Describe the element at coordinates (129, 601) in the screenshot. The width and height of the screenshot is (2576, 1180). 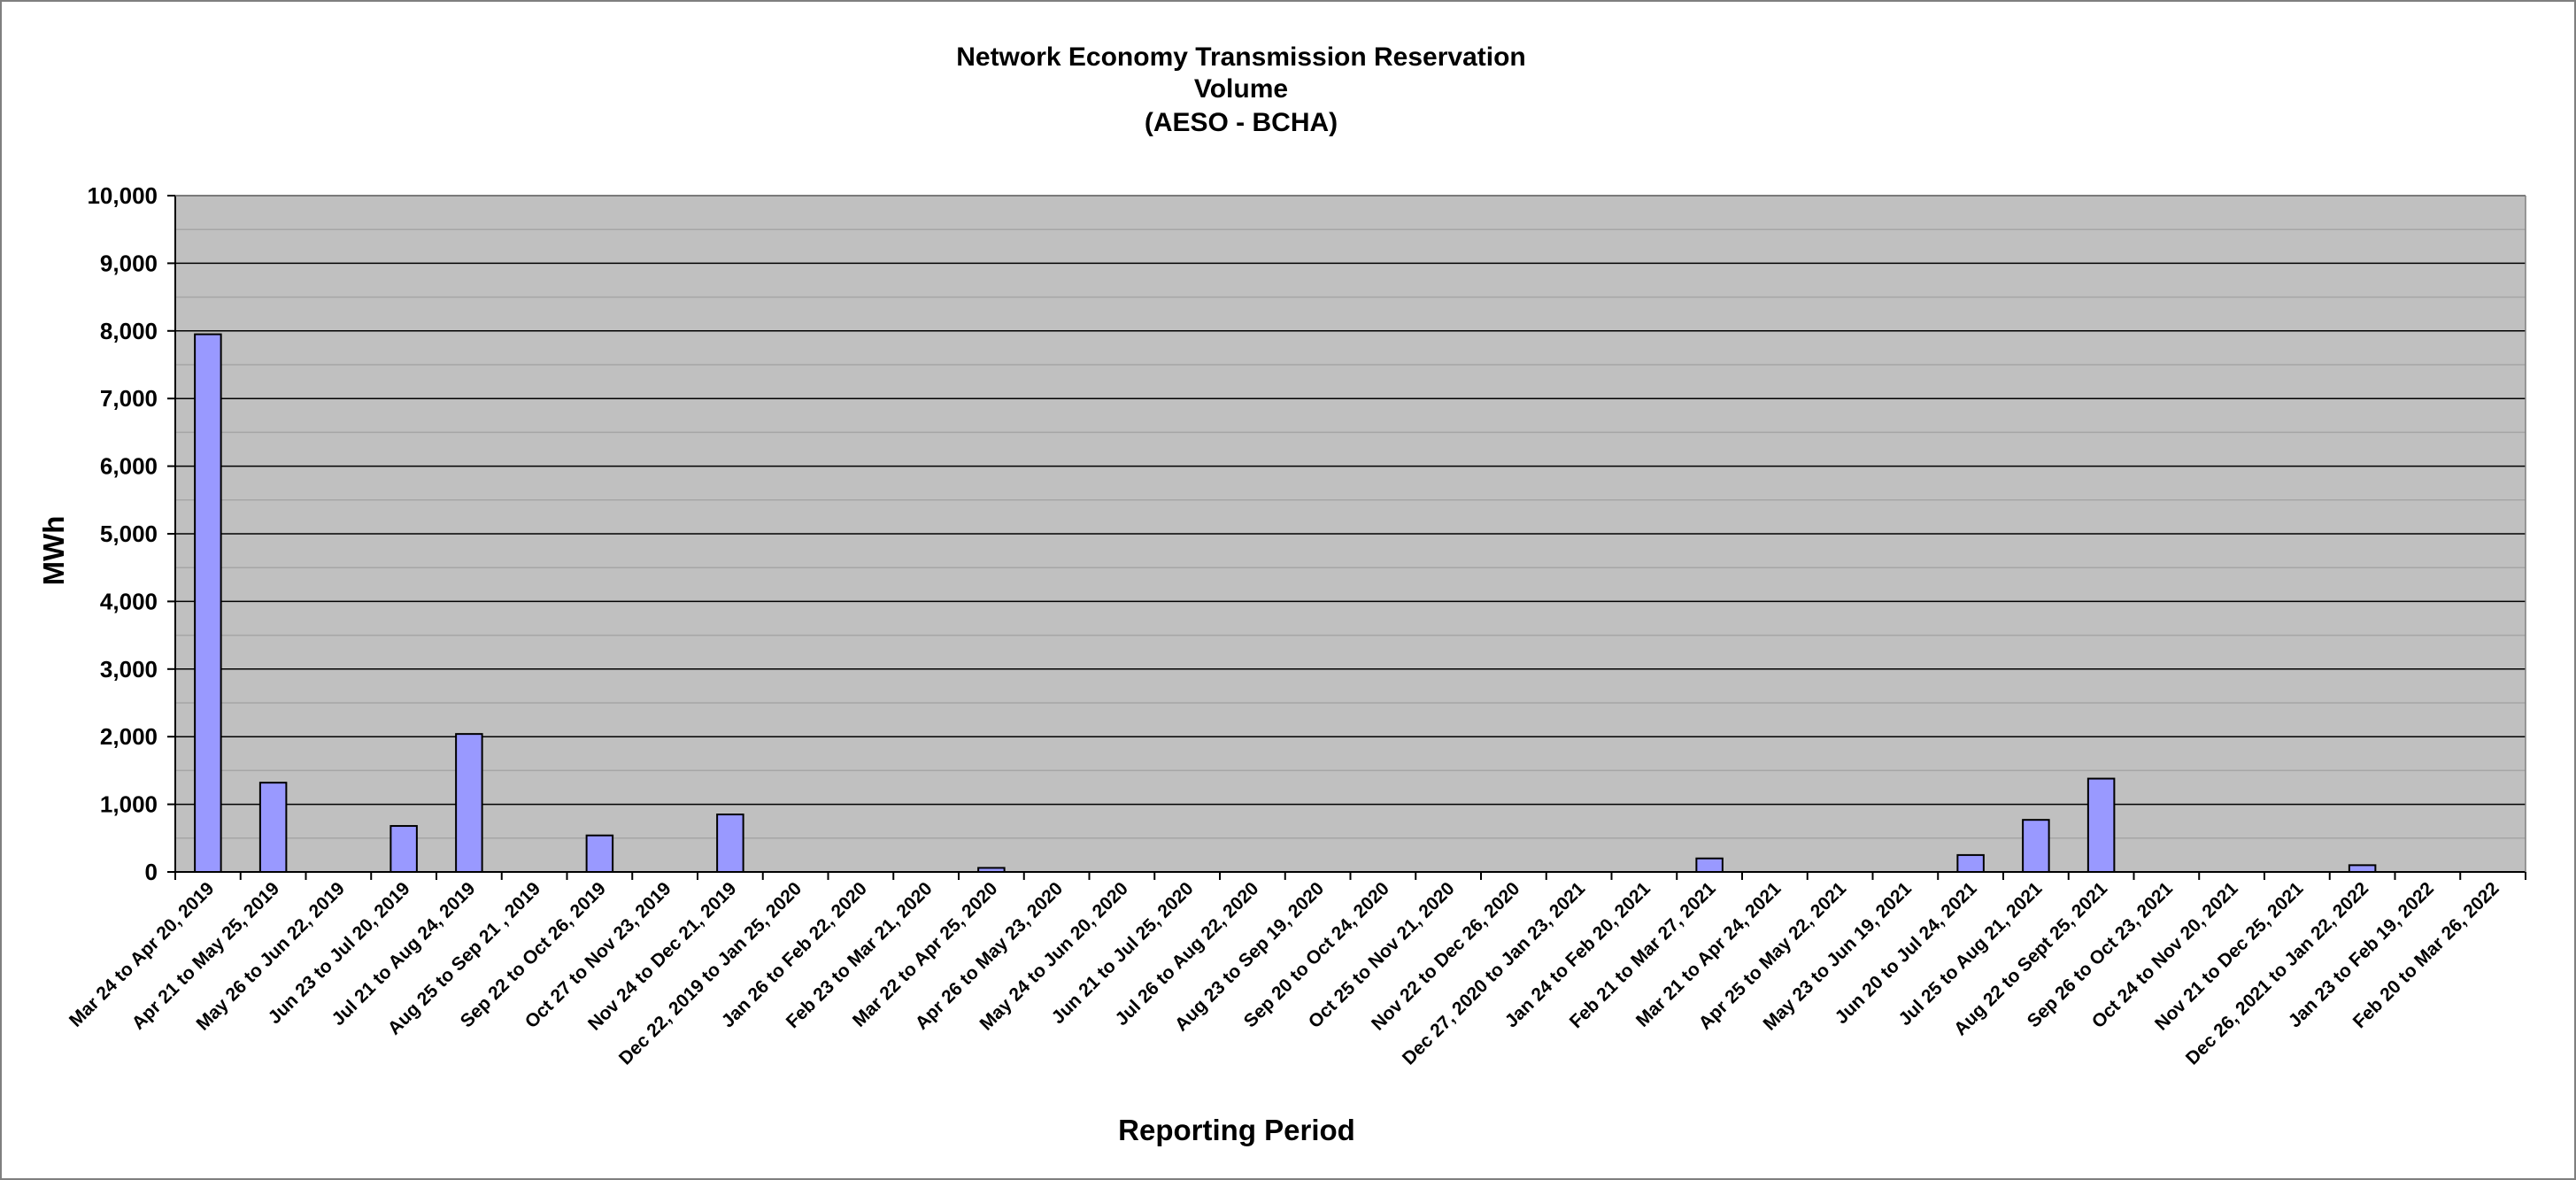
I see `y-tick-label: 4,000` at that location.